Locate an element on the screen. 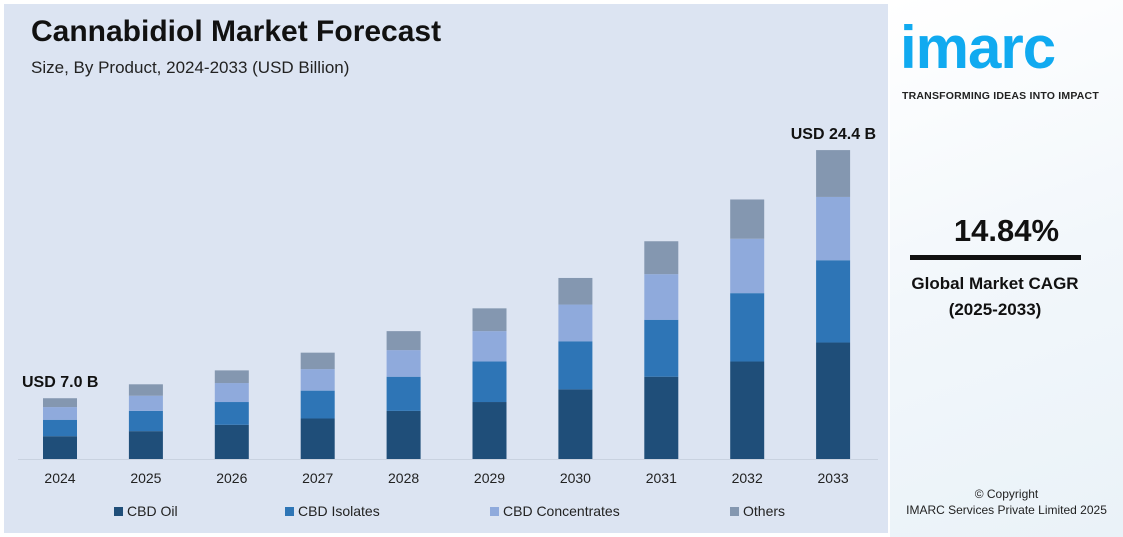 The width and height of the screenshot is (1123, 537). x-tick-label: 2030 is located at coordinates (575, 478).